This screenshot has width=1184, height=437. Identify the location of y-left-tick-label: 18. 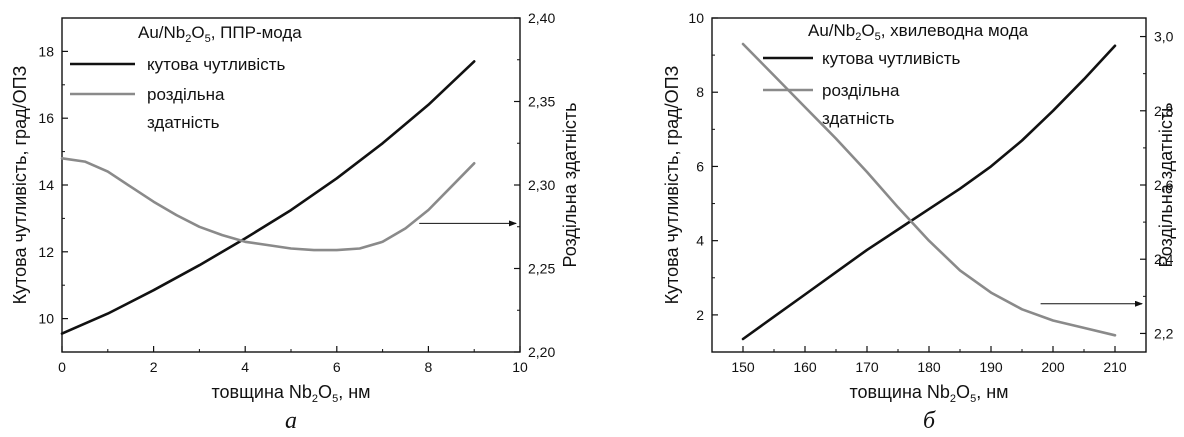
(46, 51).